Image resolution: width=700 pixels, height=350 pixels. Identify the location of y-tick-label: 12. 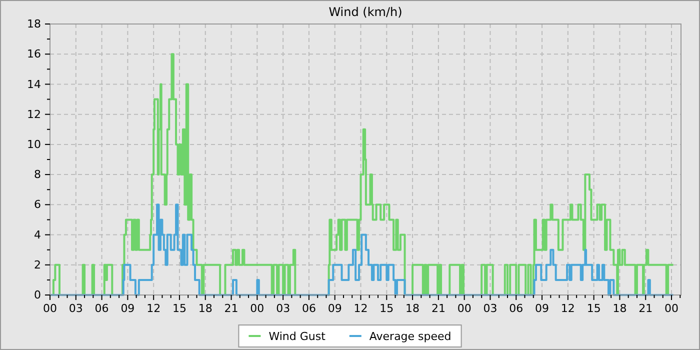
(34, 114).